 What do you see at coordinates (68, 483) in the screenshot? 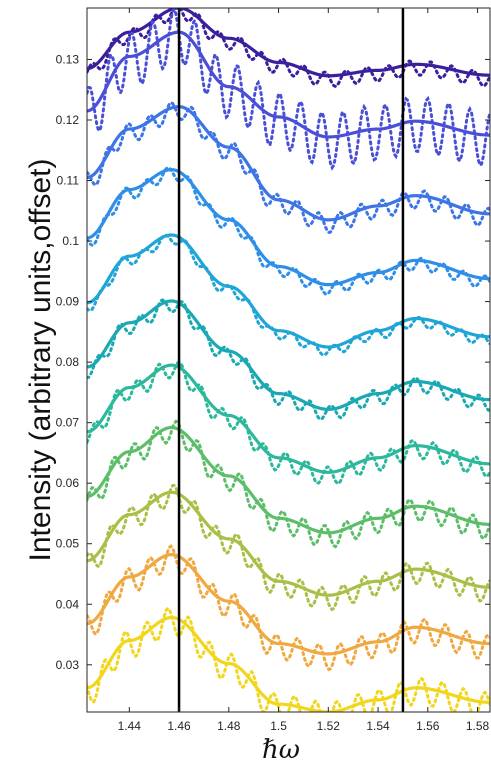
I see `y-tick-label: 0.06` at bounding box center [68, 483].